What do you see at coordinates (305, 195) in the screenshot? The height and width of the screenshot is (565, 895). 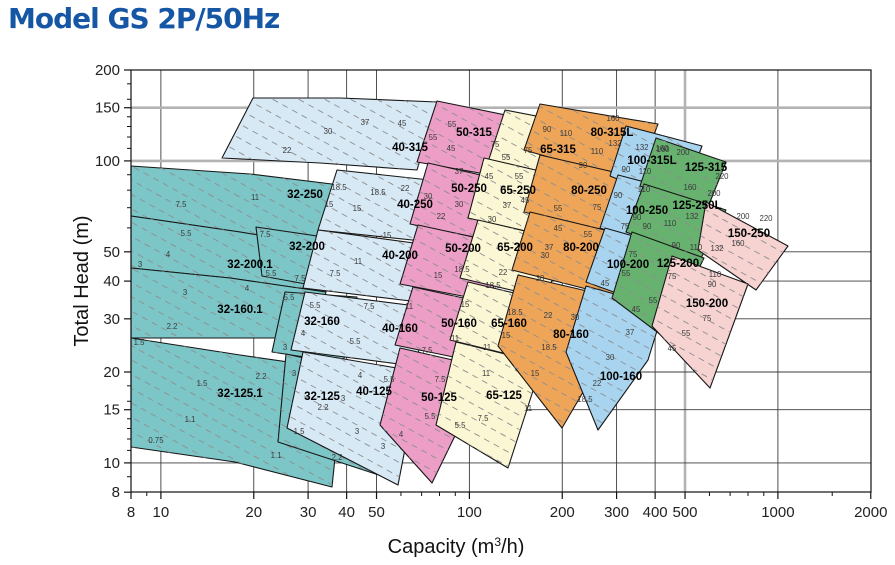 I see `region-label-32-250: 32-250` at bounding box center [305, 195].